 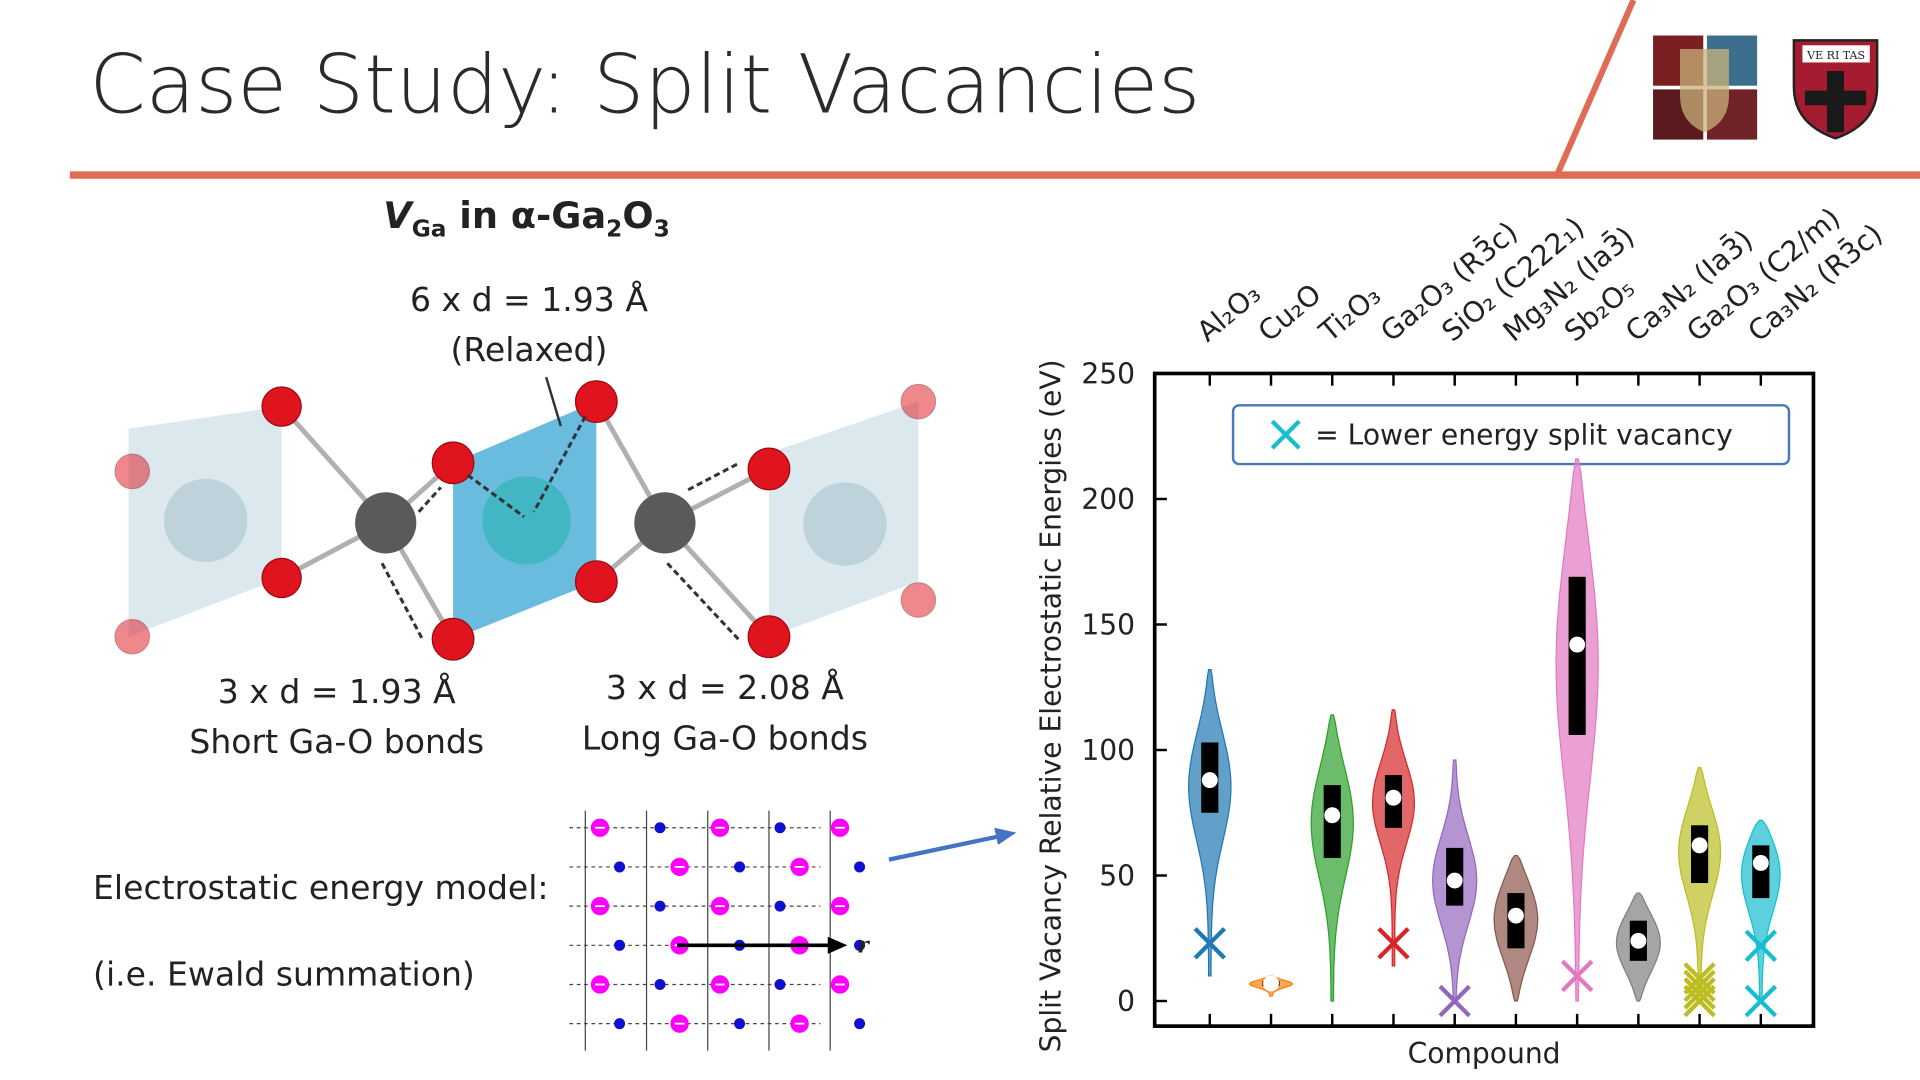 I want to click on pointer-arrow, so click(x=944, y=848).